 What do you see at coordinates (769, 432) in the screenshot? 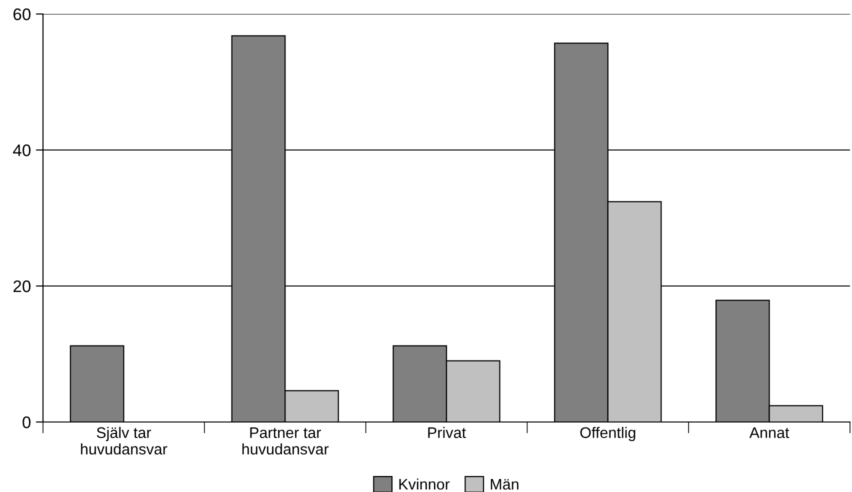
I see `x-tick-label: Annat` at bounding box center [769, 432].